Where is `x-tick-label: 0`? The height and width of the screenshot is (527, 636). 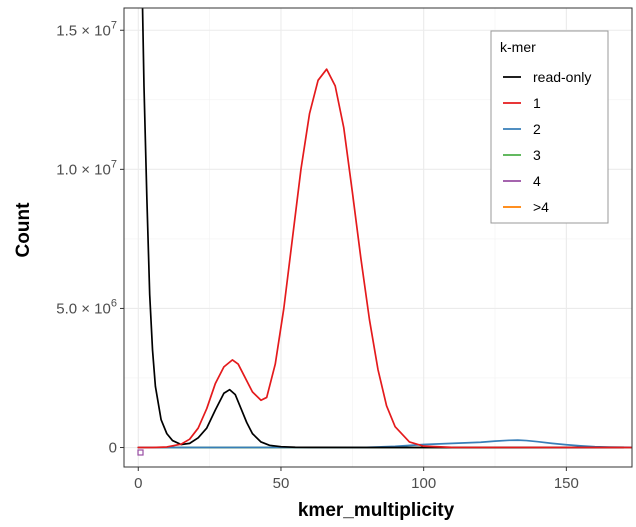 x-tick-label: 0 is located at coordinates (138, 483).